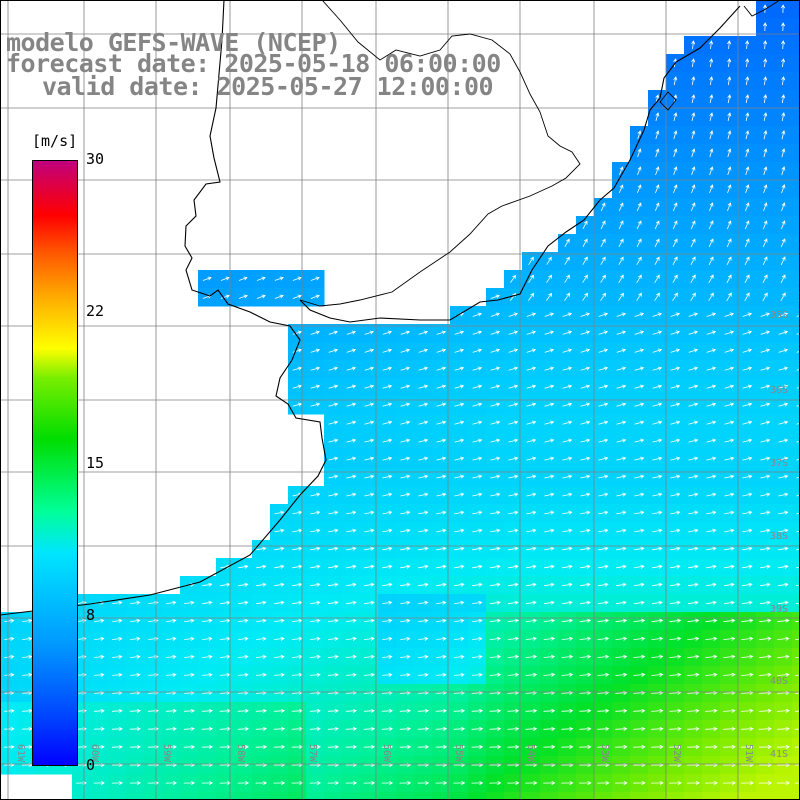 The width and height of the screenshot is (800, 800). What do you see at coordinates (95, 311) in the screenshot?
I see `colorbar-tick-22: 22` at bounding box center [95, 311].